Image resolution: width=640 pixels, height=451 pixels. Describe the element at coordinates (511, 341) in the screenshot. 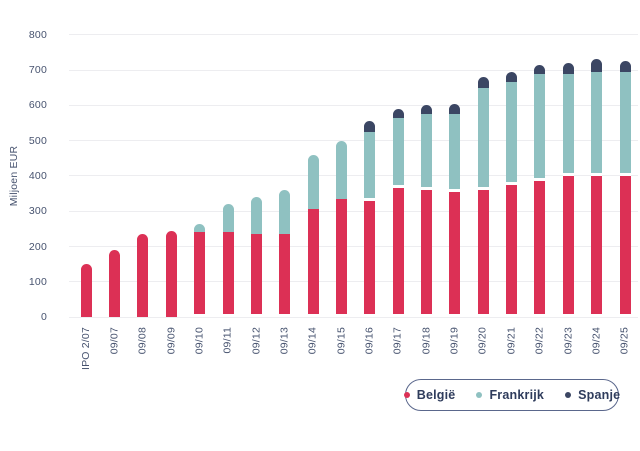

I see `x-tick-label-09-21: 09/21` at that location.